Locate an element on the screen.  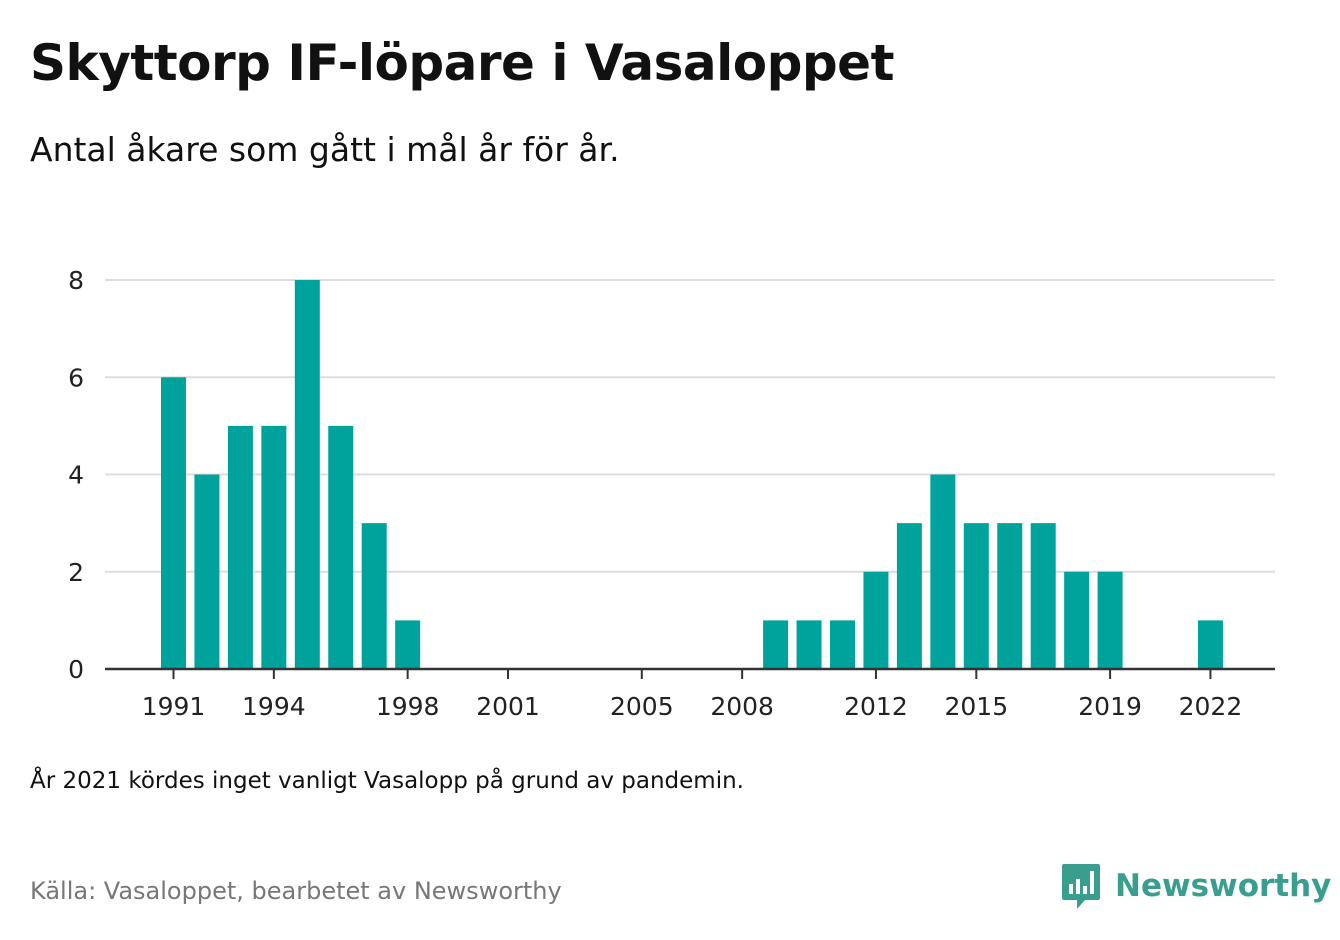
x-tick-label: 1998 is located at coordinates (408, 706).